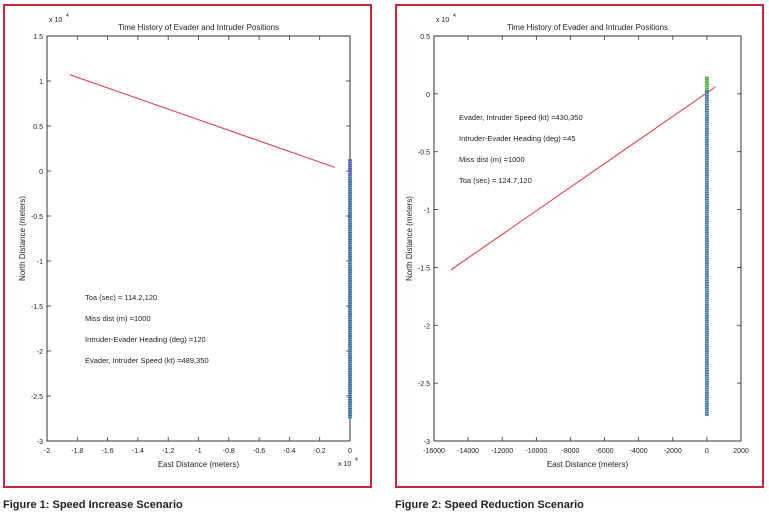 This screenshot has height=520, width=769. Describe the element at coordinates (145, 339) in the screenshot. I see `annotation-text: Intruder-Evader Heading (deg) =120` at that location.